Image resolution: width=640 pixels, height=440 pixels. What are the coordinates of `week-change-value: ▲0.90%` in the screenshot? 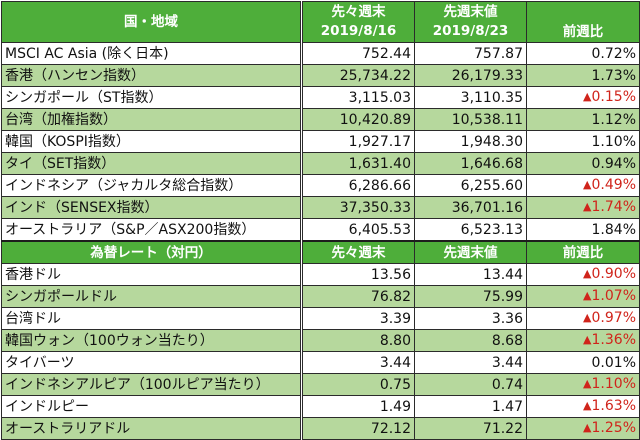 It's located at (583, 274).